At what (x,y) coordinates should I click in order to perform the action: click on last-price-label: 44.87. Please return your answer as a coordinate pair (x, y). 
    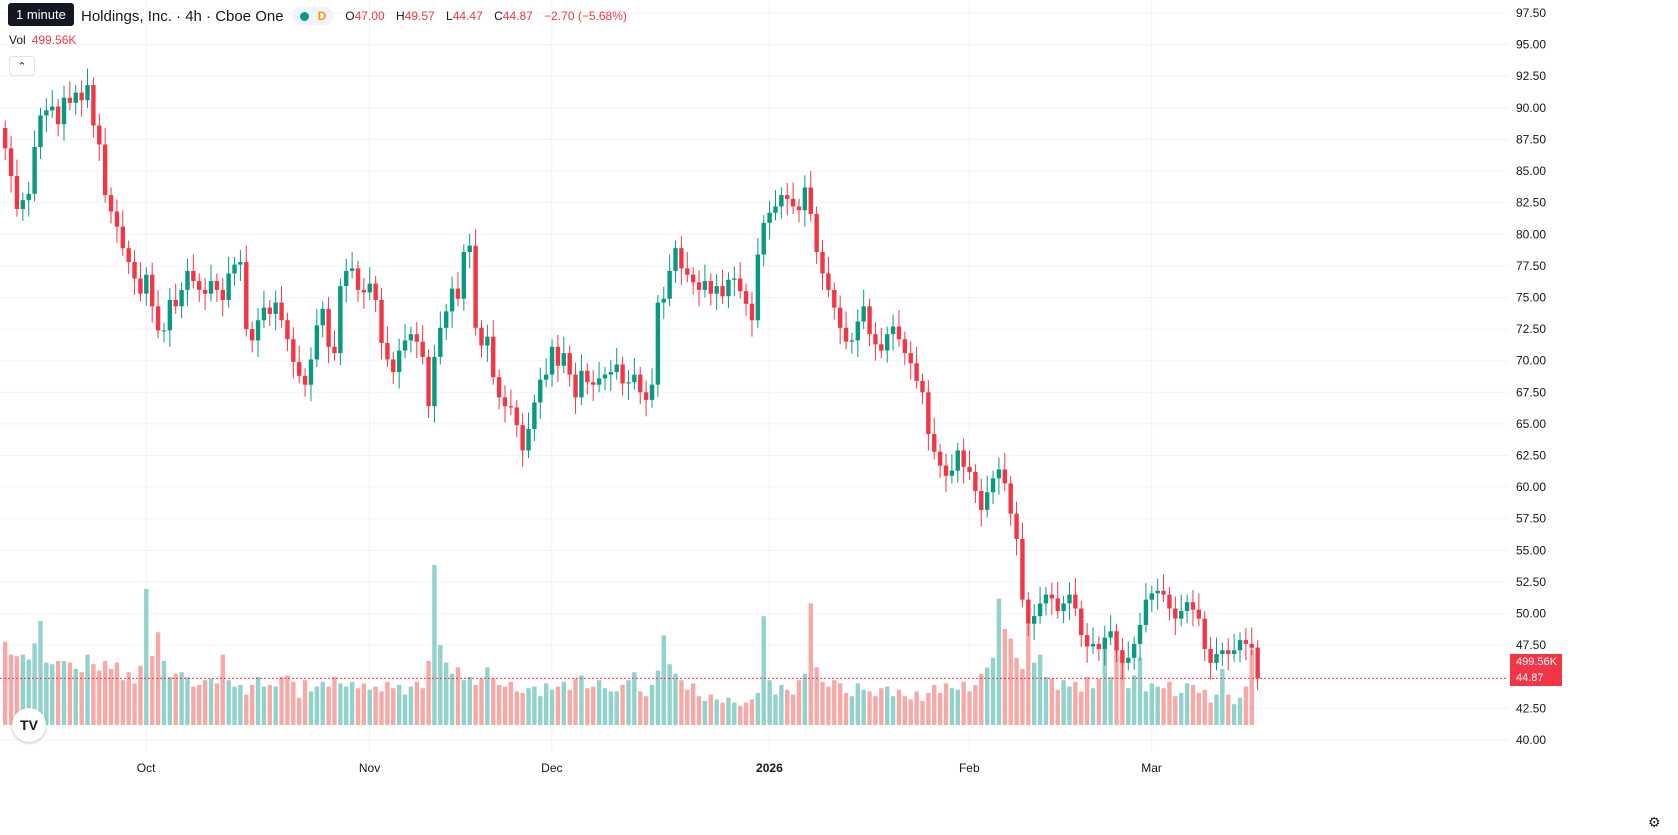
    Looking at the image, I should click on (1536, 678).